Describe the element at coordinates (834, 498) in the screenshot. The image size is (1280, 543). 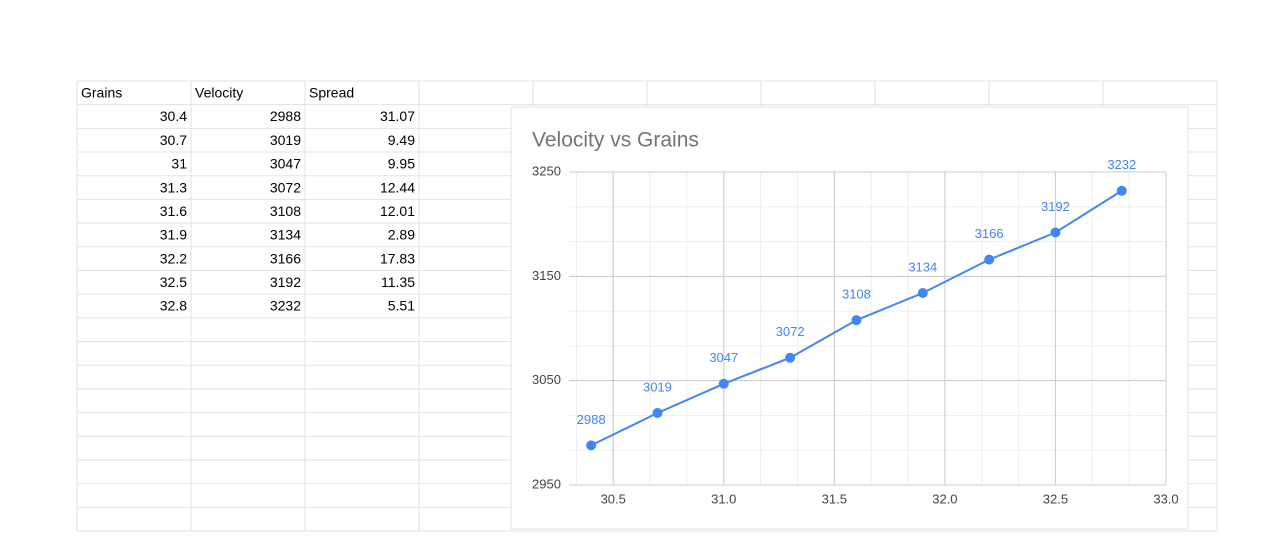
I see `x-tick-label: 31.5` at that location.